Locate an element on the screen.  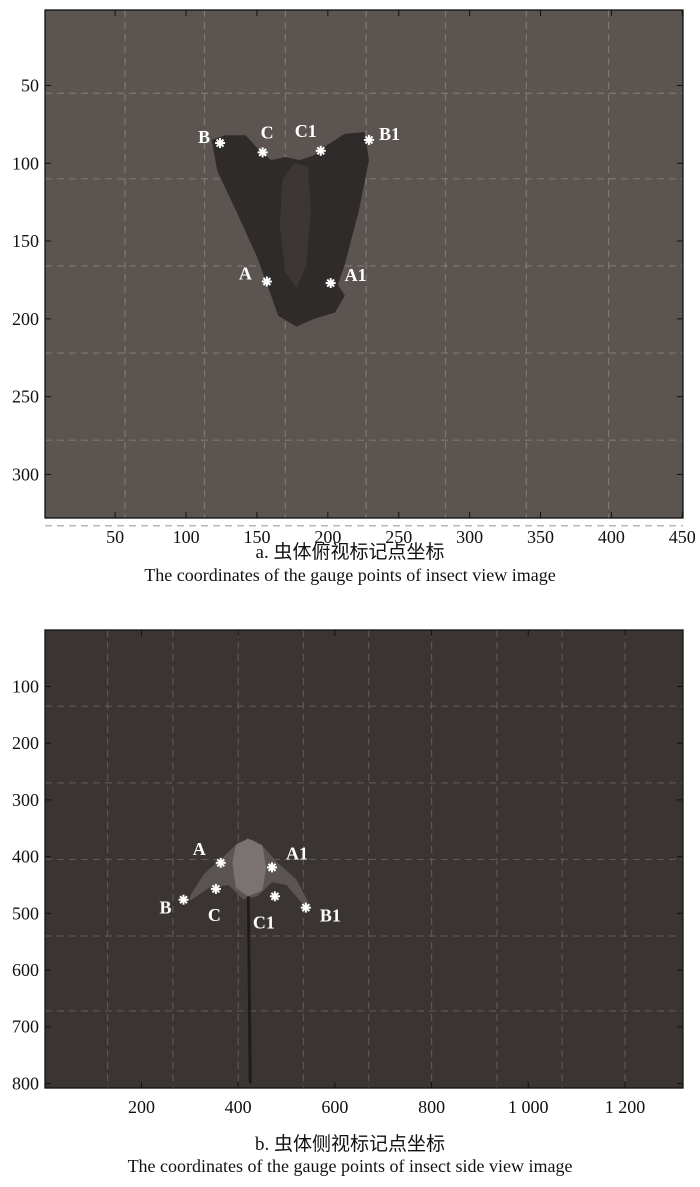
x-tick-label: 150 is located at coordinates (256, 537).